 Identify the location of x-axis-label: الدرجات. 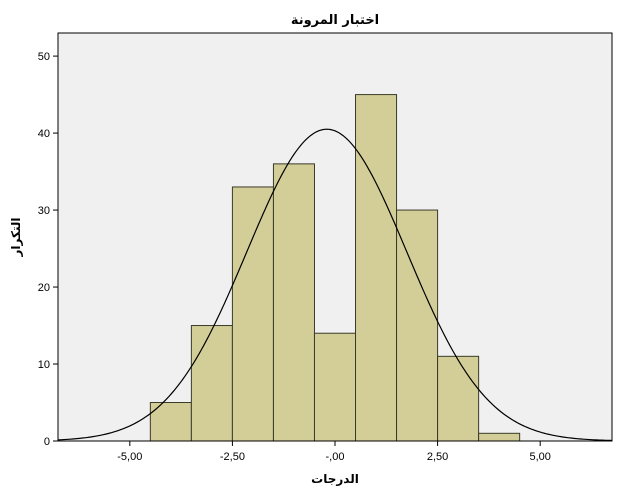
(335, 479).